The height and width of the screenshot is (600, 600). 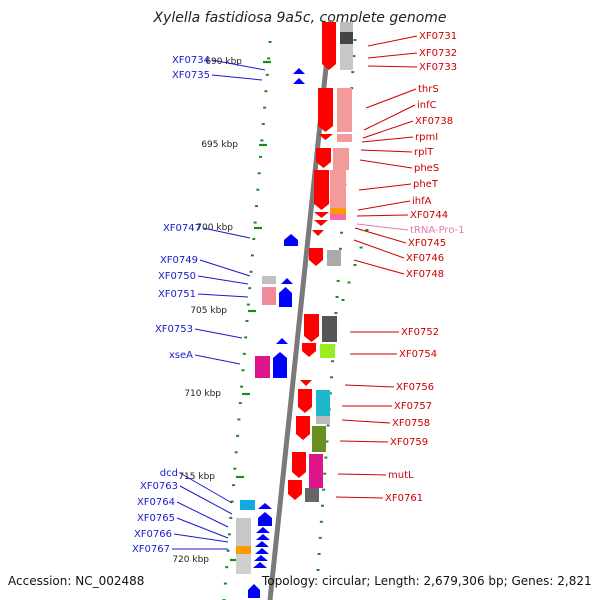 I want to click on ruler-tick-label: 720 kbp, so click(x=190, y=560).